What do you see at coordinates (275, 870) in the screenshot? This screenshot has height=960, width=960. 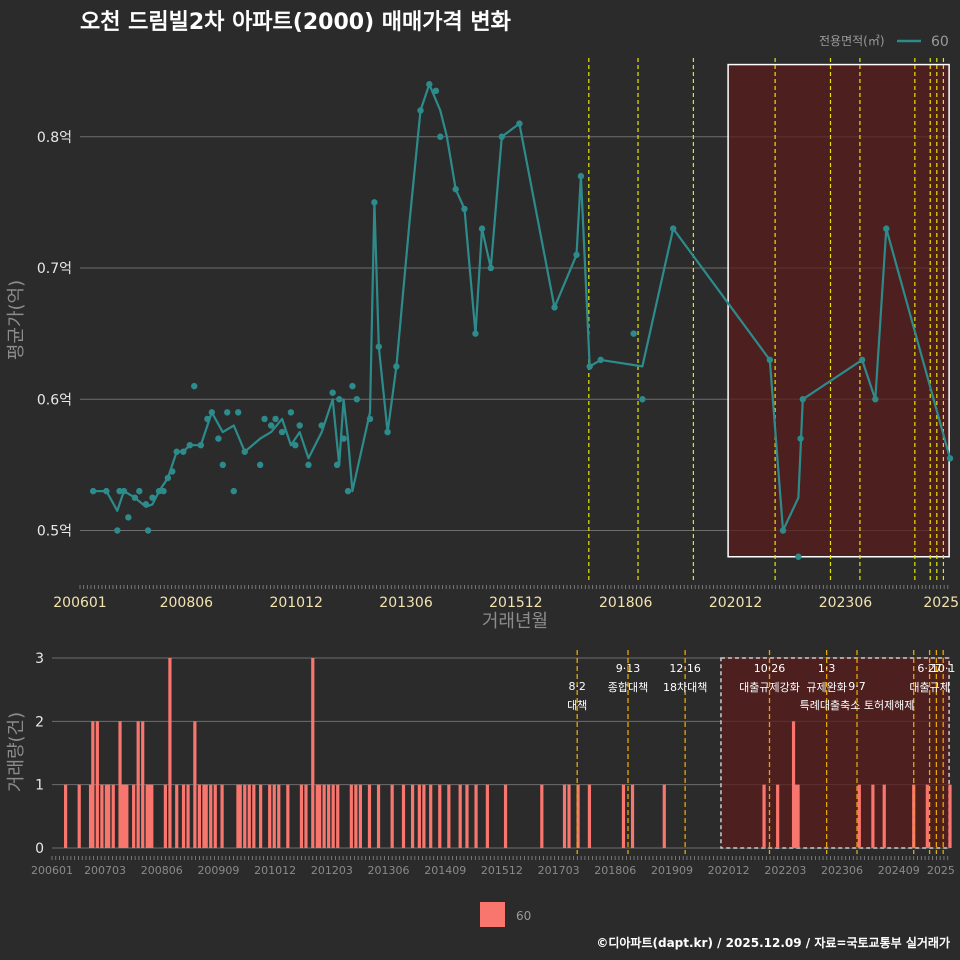 I see `bottom-x-tick-label: 201012` at bounding box center [275, 870].